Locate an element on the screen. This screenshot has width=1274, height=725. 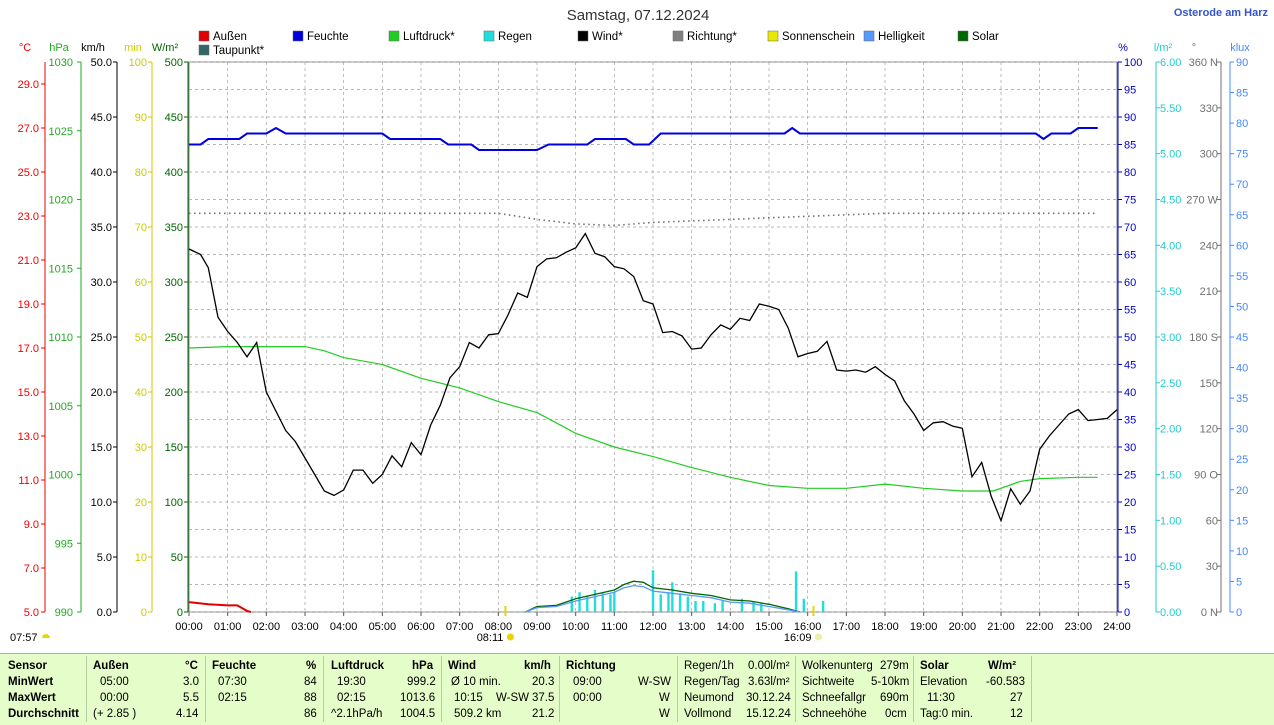
lux-tick-label: 0 is located at coordinates (1239, 613).